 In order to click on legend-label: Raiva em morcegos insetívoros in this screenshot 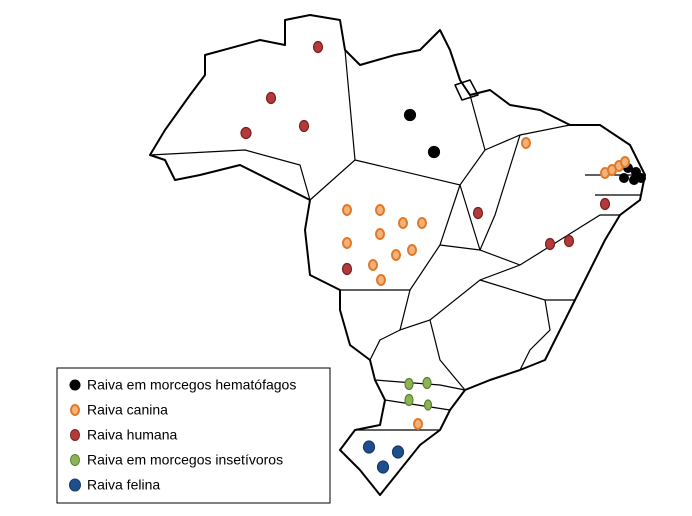, I will do `click(185, 460)`.